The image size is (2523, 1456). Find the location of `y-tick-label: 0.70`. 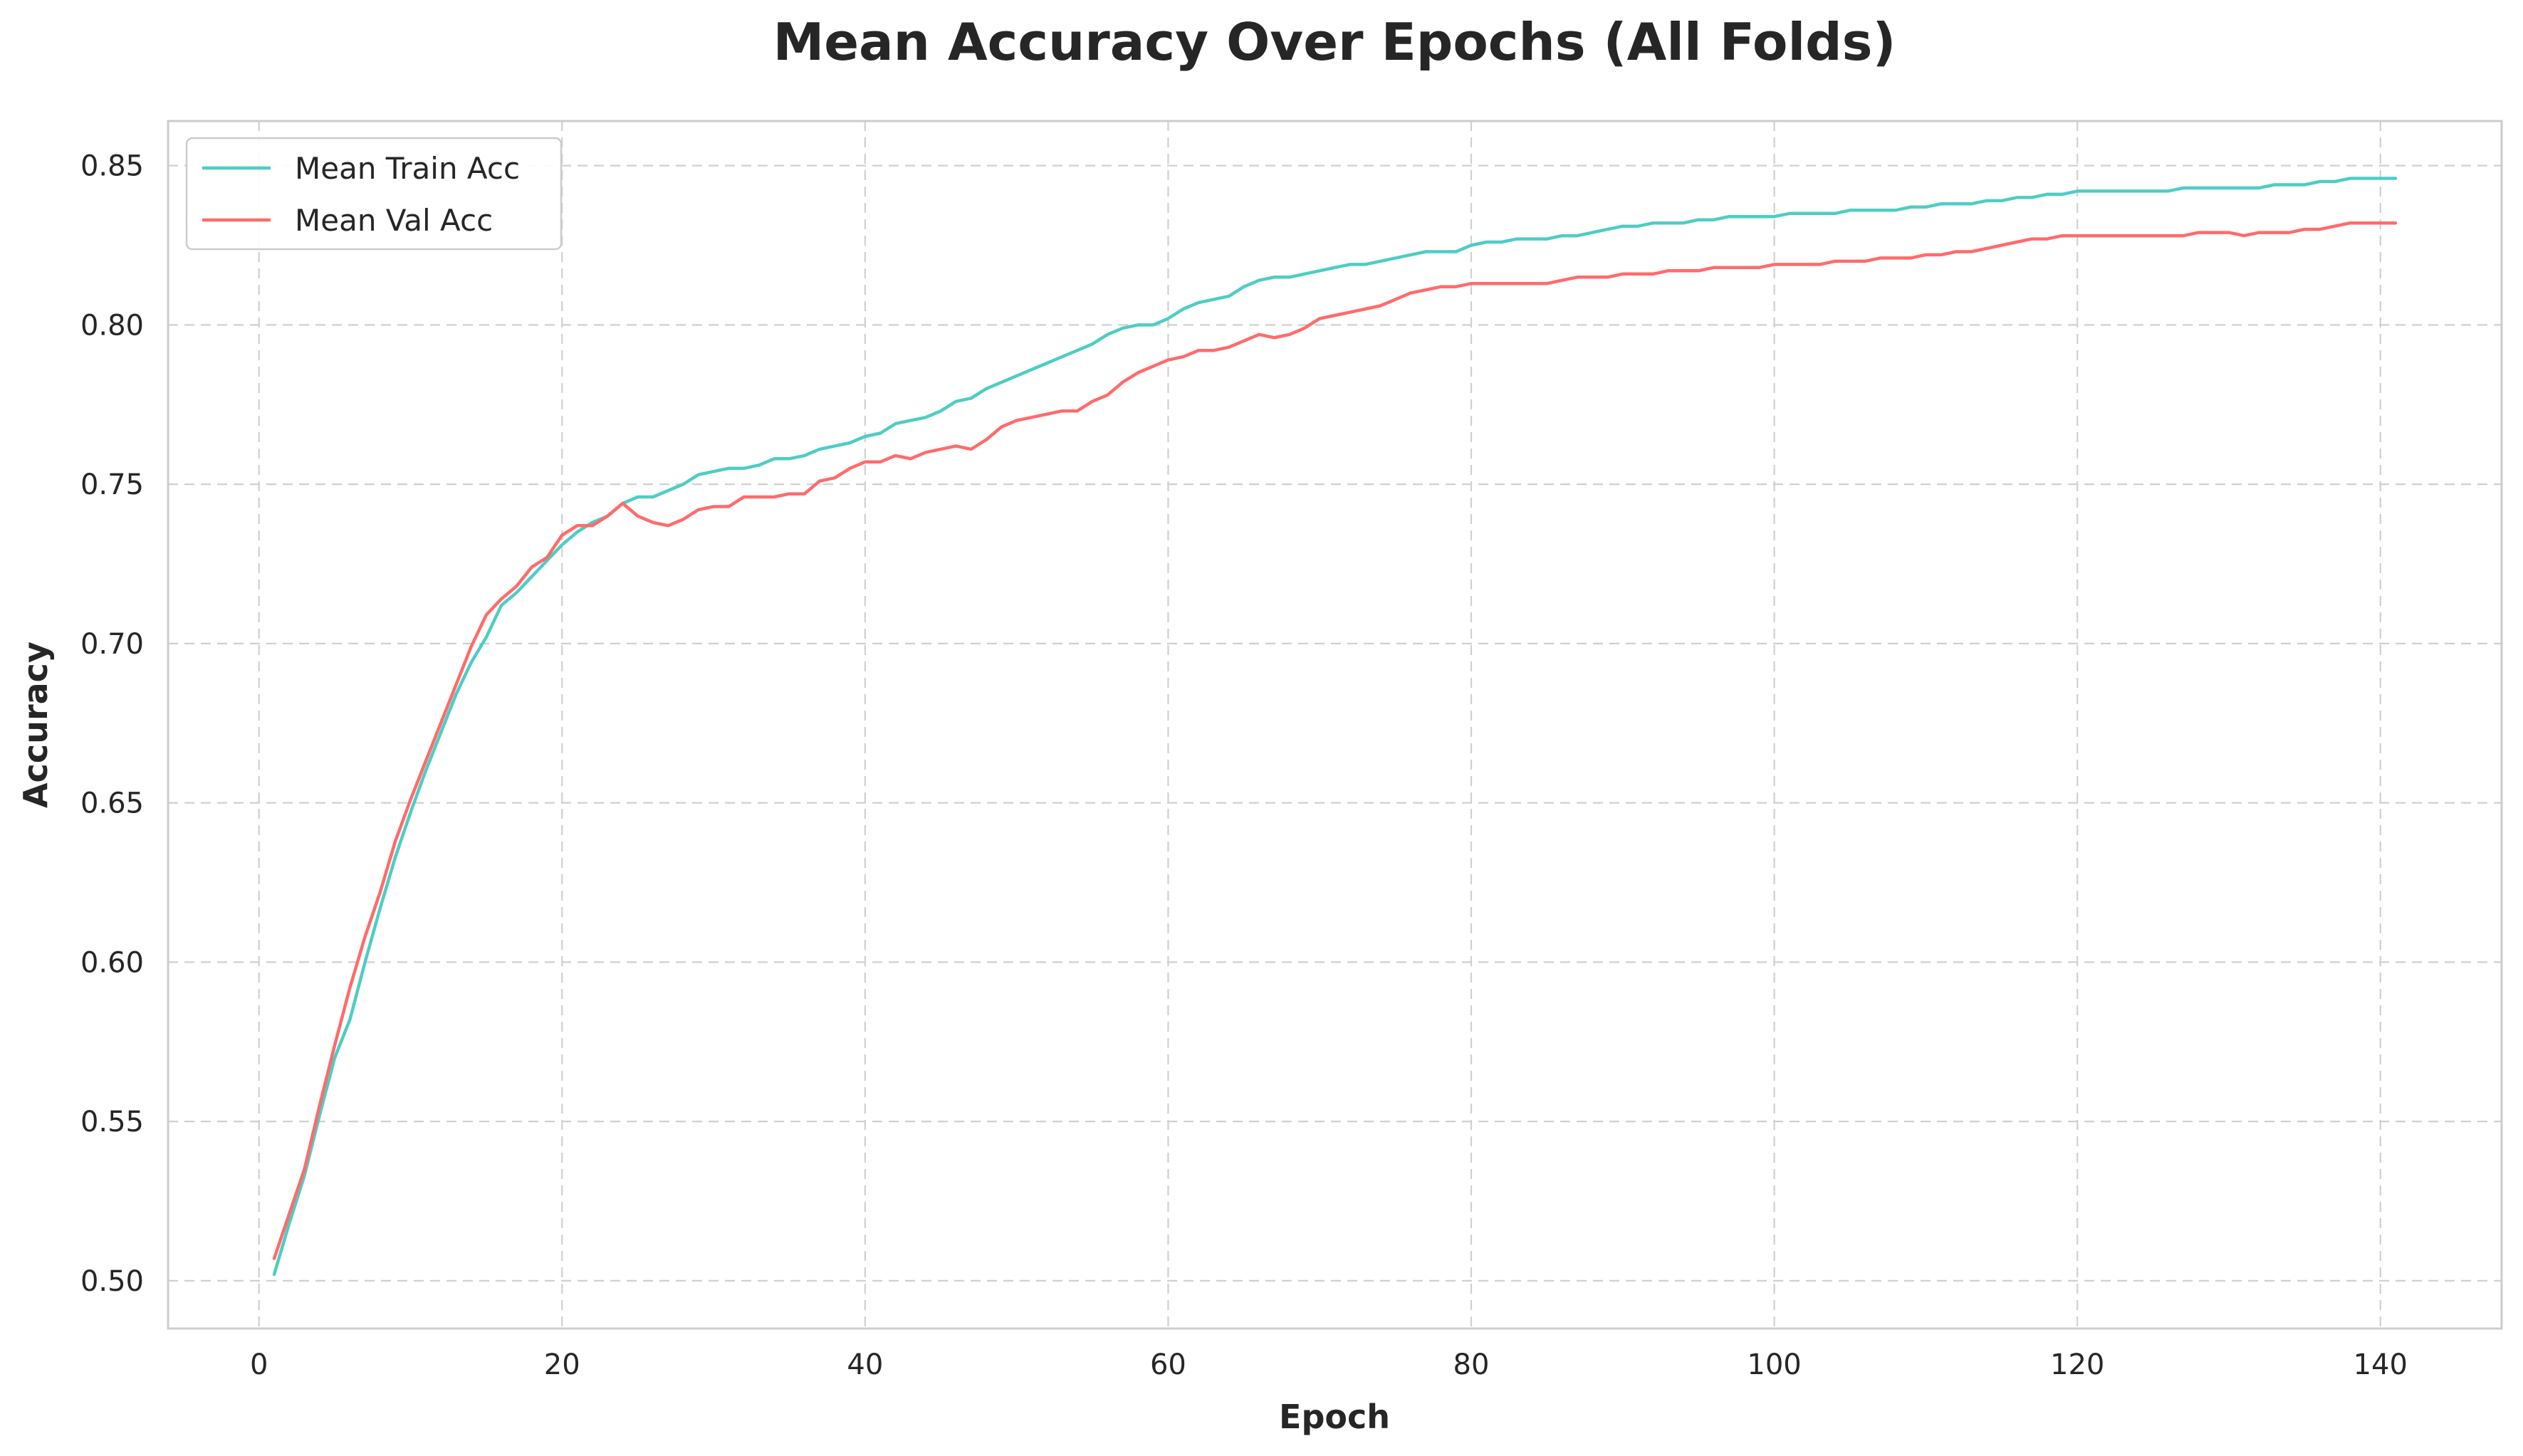

y-tick-label: 0.70 is located at coordinates (112, 644).